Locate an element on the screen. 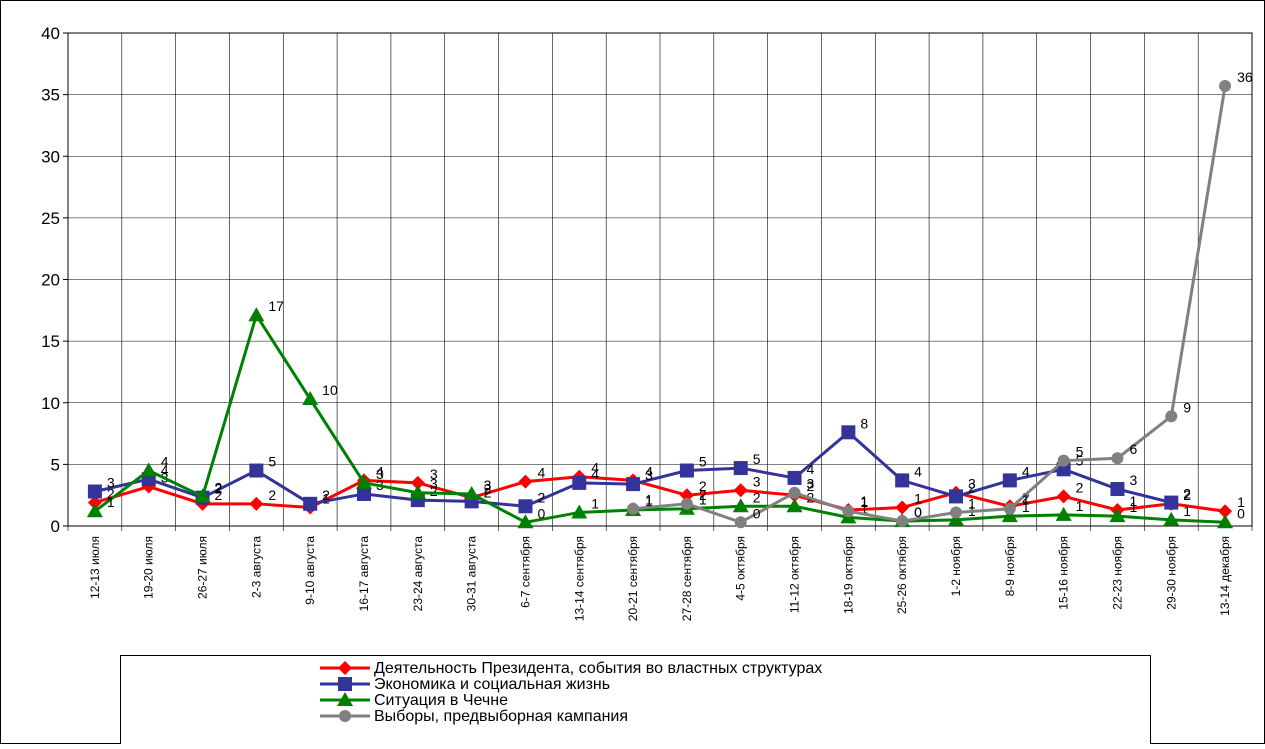 This screenshot has height=749, width=1265. series-line is located at coordinates (660, 494).